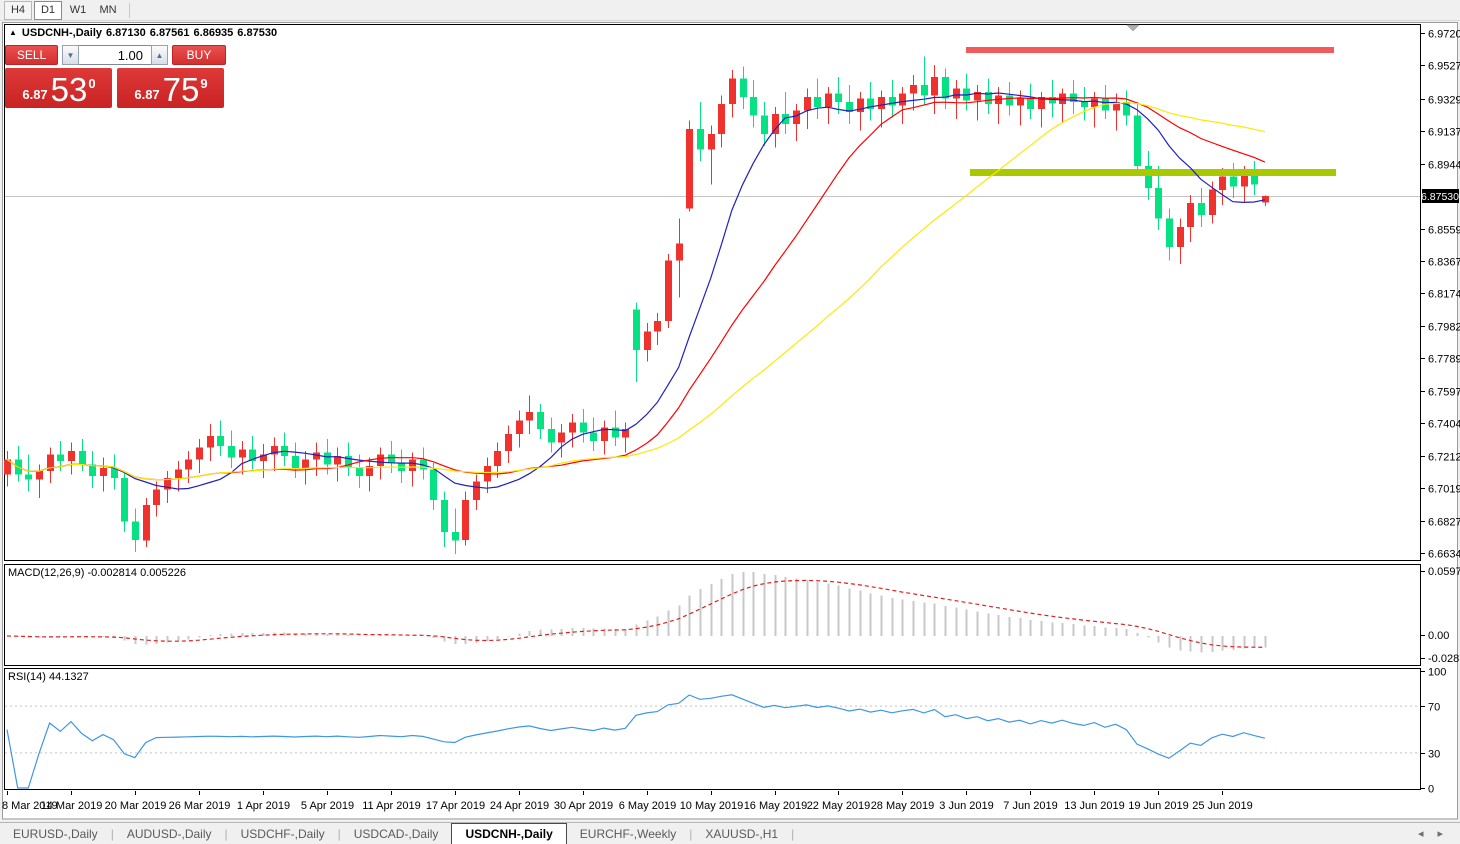 This screenshot has width=1460, height=844. I want to click on svg-text: 26 Mar 2019, so click(200, 806).